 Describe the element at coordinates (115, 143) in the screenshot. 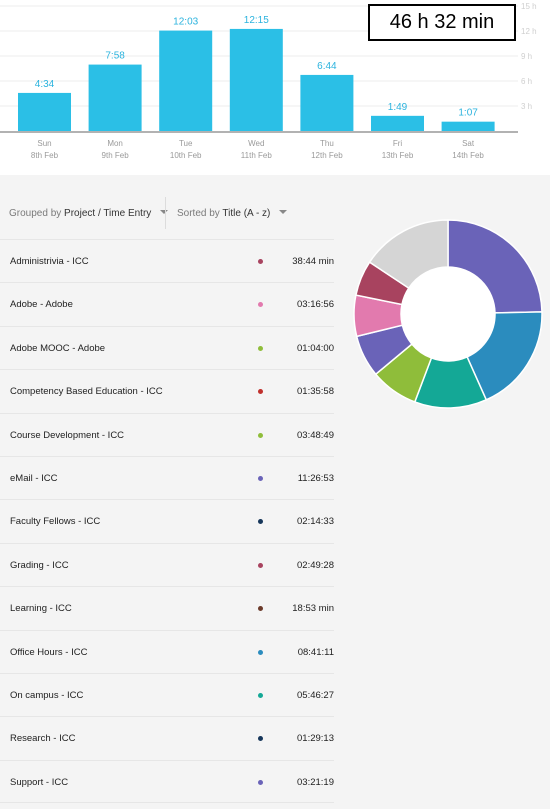

I see `x-day-label: Mon` at that location.